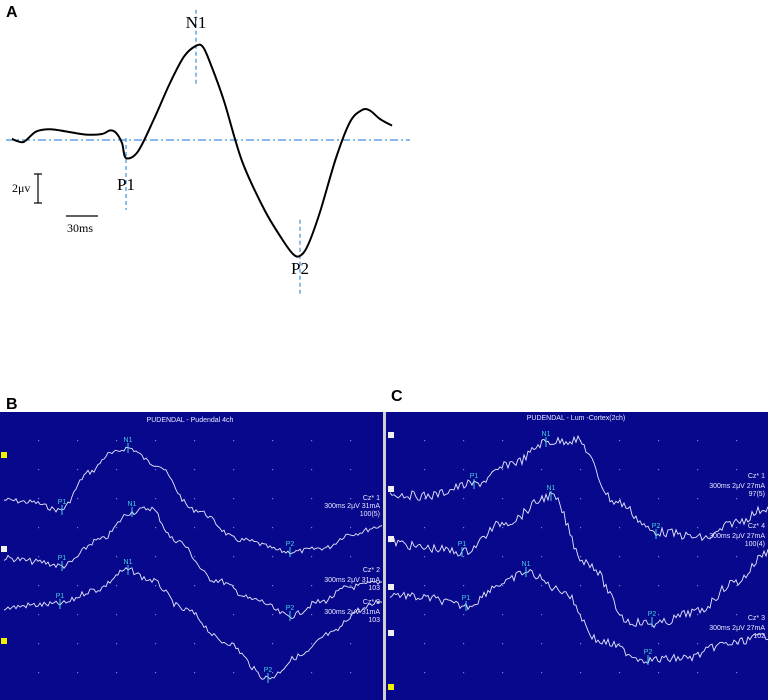  Describe the element at coordinates (300, 268) in the screenshot. I see `peak-label-p2: P2` at that location.